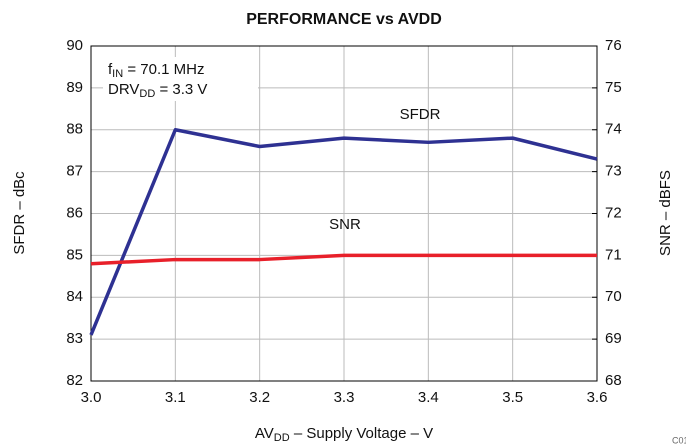 This screenshot has width=686, height=447. What do you see at coordinates (117, 74) in the screenshot?
I see `annotation-sub: IN` at bounding box center [117, 74].